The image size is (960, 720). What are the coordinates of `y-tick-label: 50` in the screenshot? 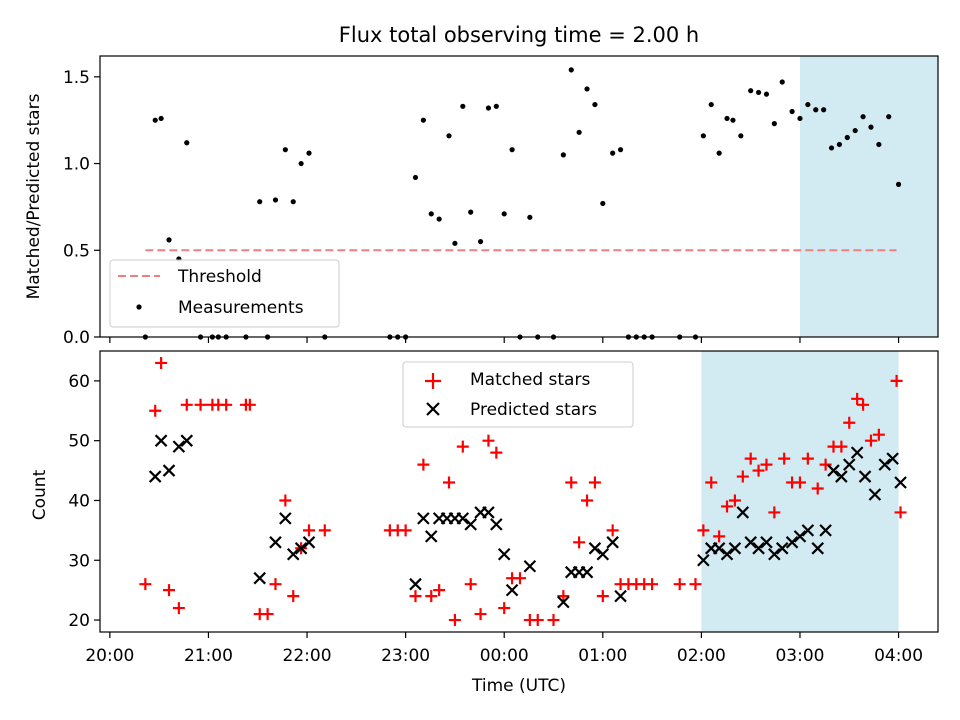 It's located at (79, 442).